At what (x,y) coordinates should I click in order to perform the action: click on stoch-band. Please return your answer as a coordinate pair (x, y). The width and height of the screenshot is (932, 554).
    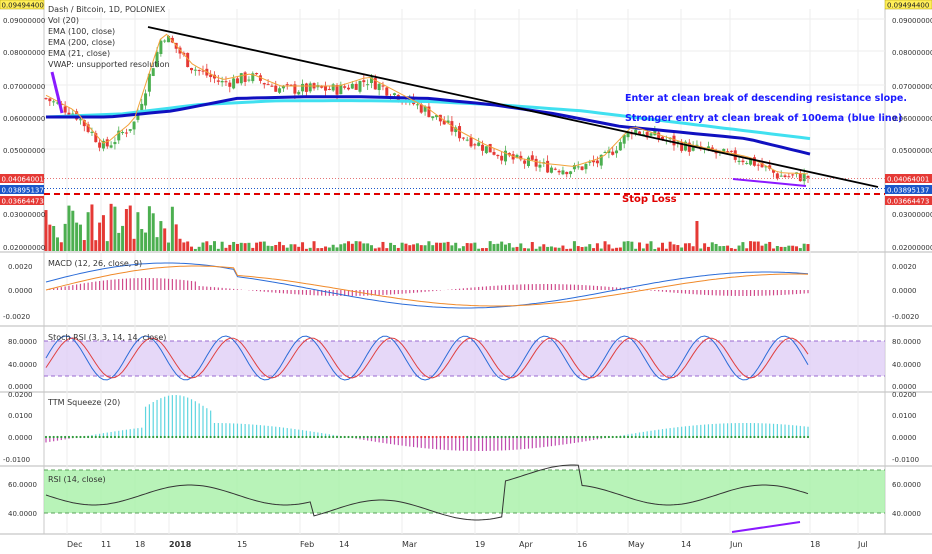
    Looking at the image, I should click on (464, 358).